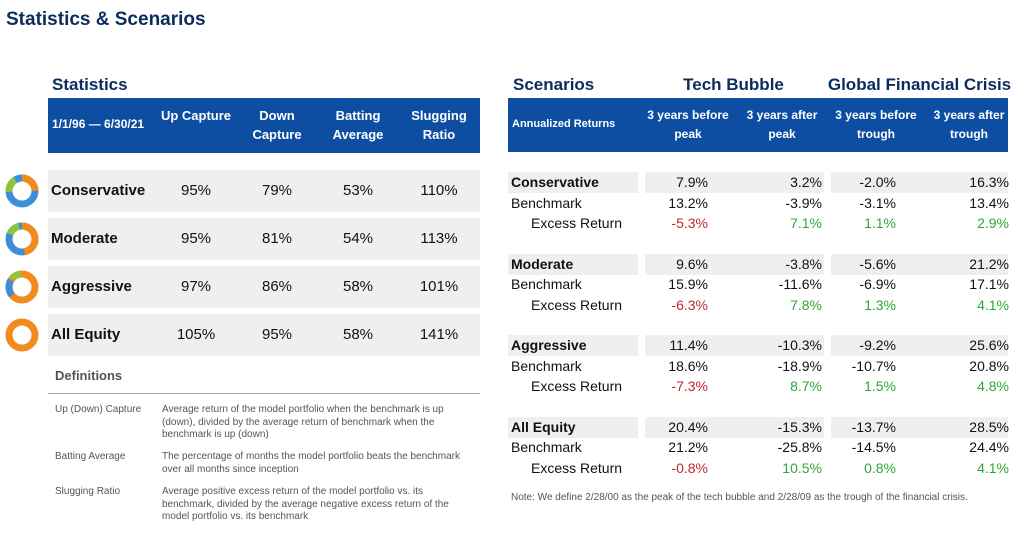  Describe the element at coordinates (919, 84) in the screenshot. I see `group-heading: Global Financial Crisis` at that location.